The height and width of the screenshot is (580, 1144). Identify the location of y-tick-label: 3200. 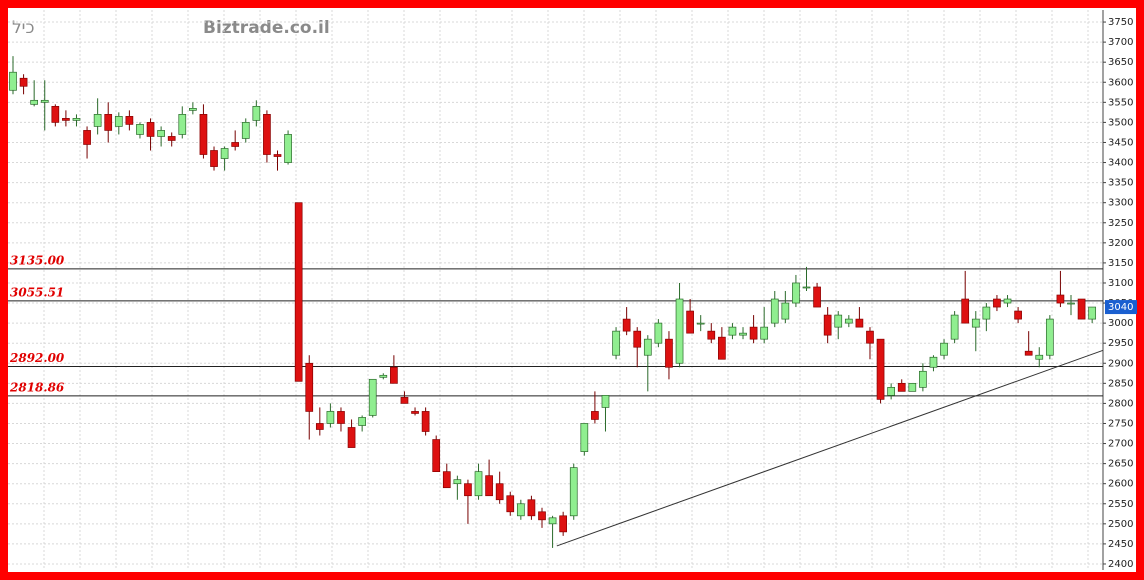
(1120, 243).